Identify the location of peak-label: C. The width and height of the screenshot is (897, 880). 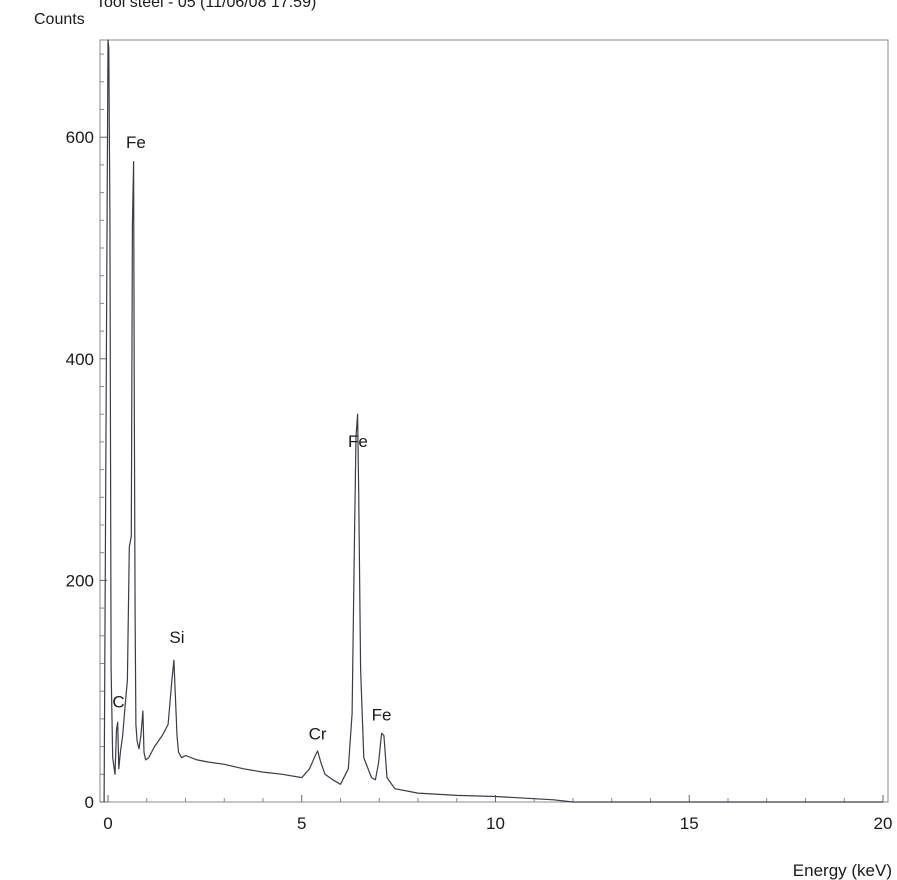
(118, 701).